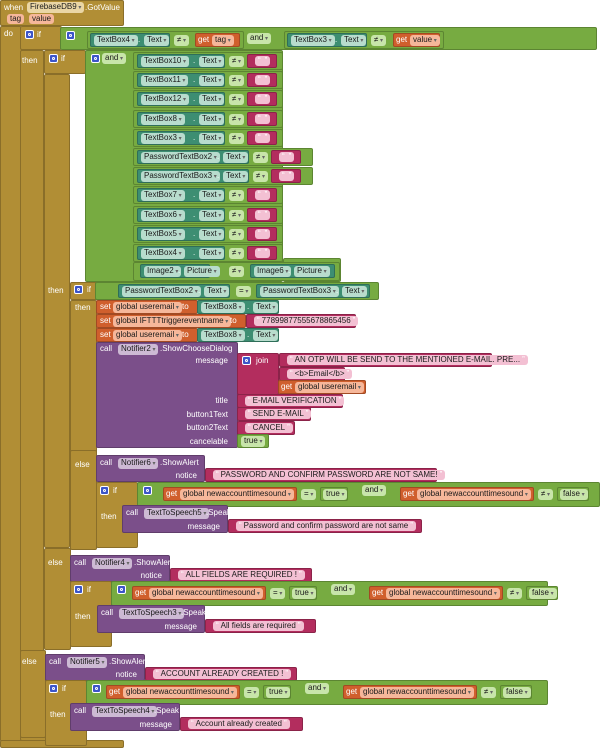 The width and height of the screenshot is (601, 750). I want to click on notifier-dropdown: Notifier5, so click(87, 662).